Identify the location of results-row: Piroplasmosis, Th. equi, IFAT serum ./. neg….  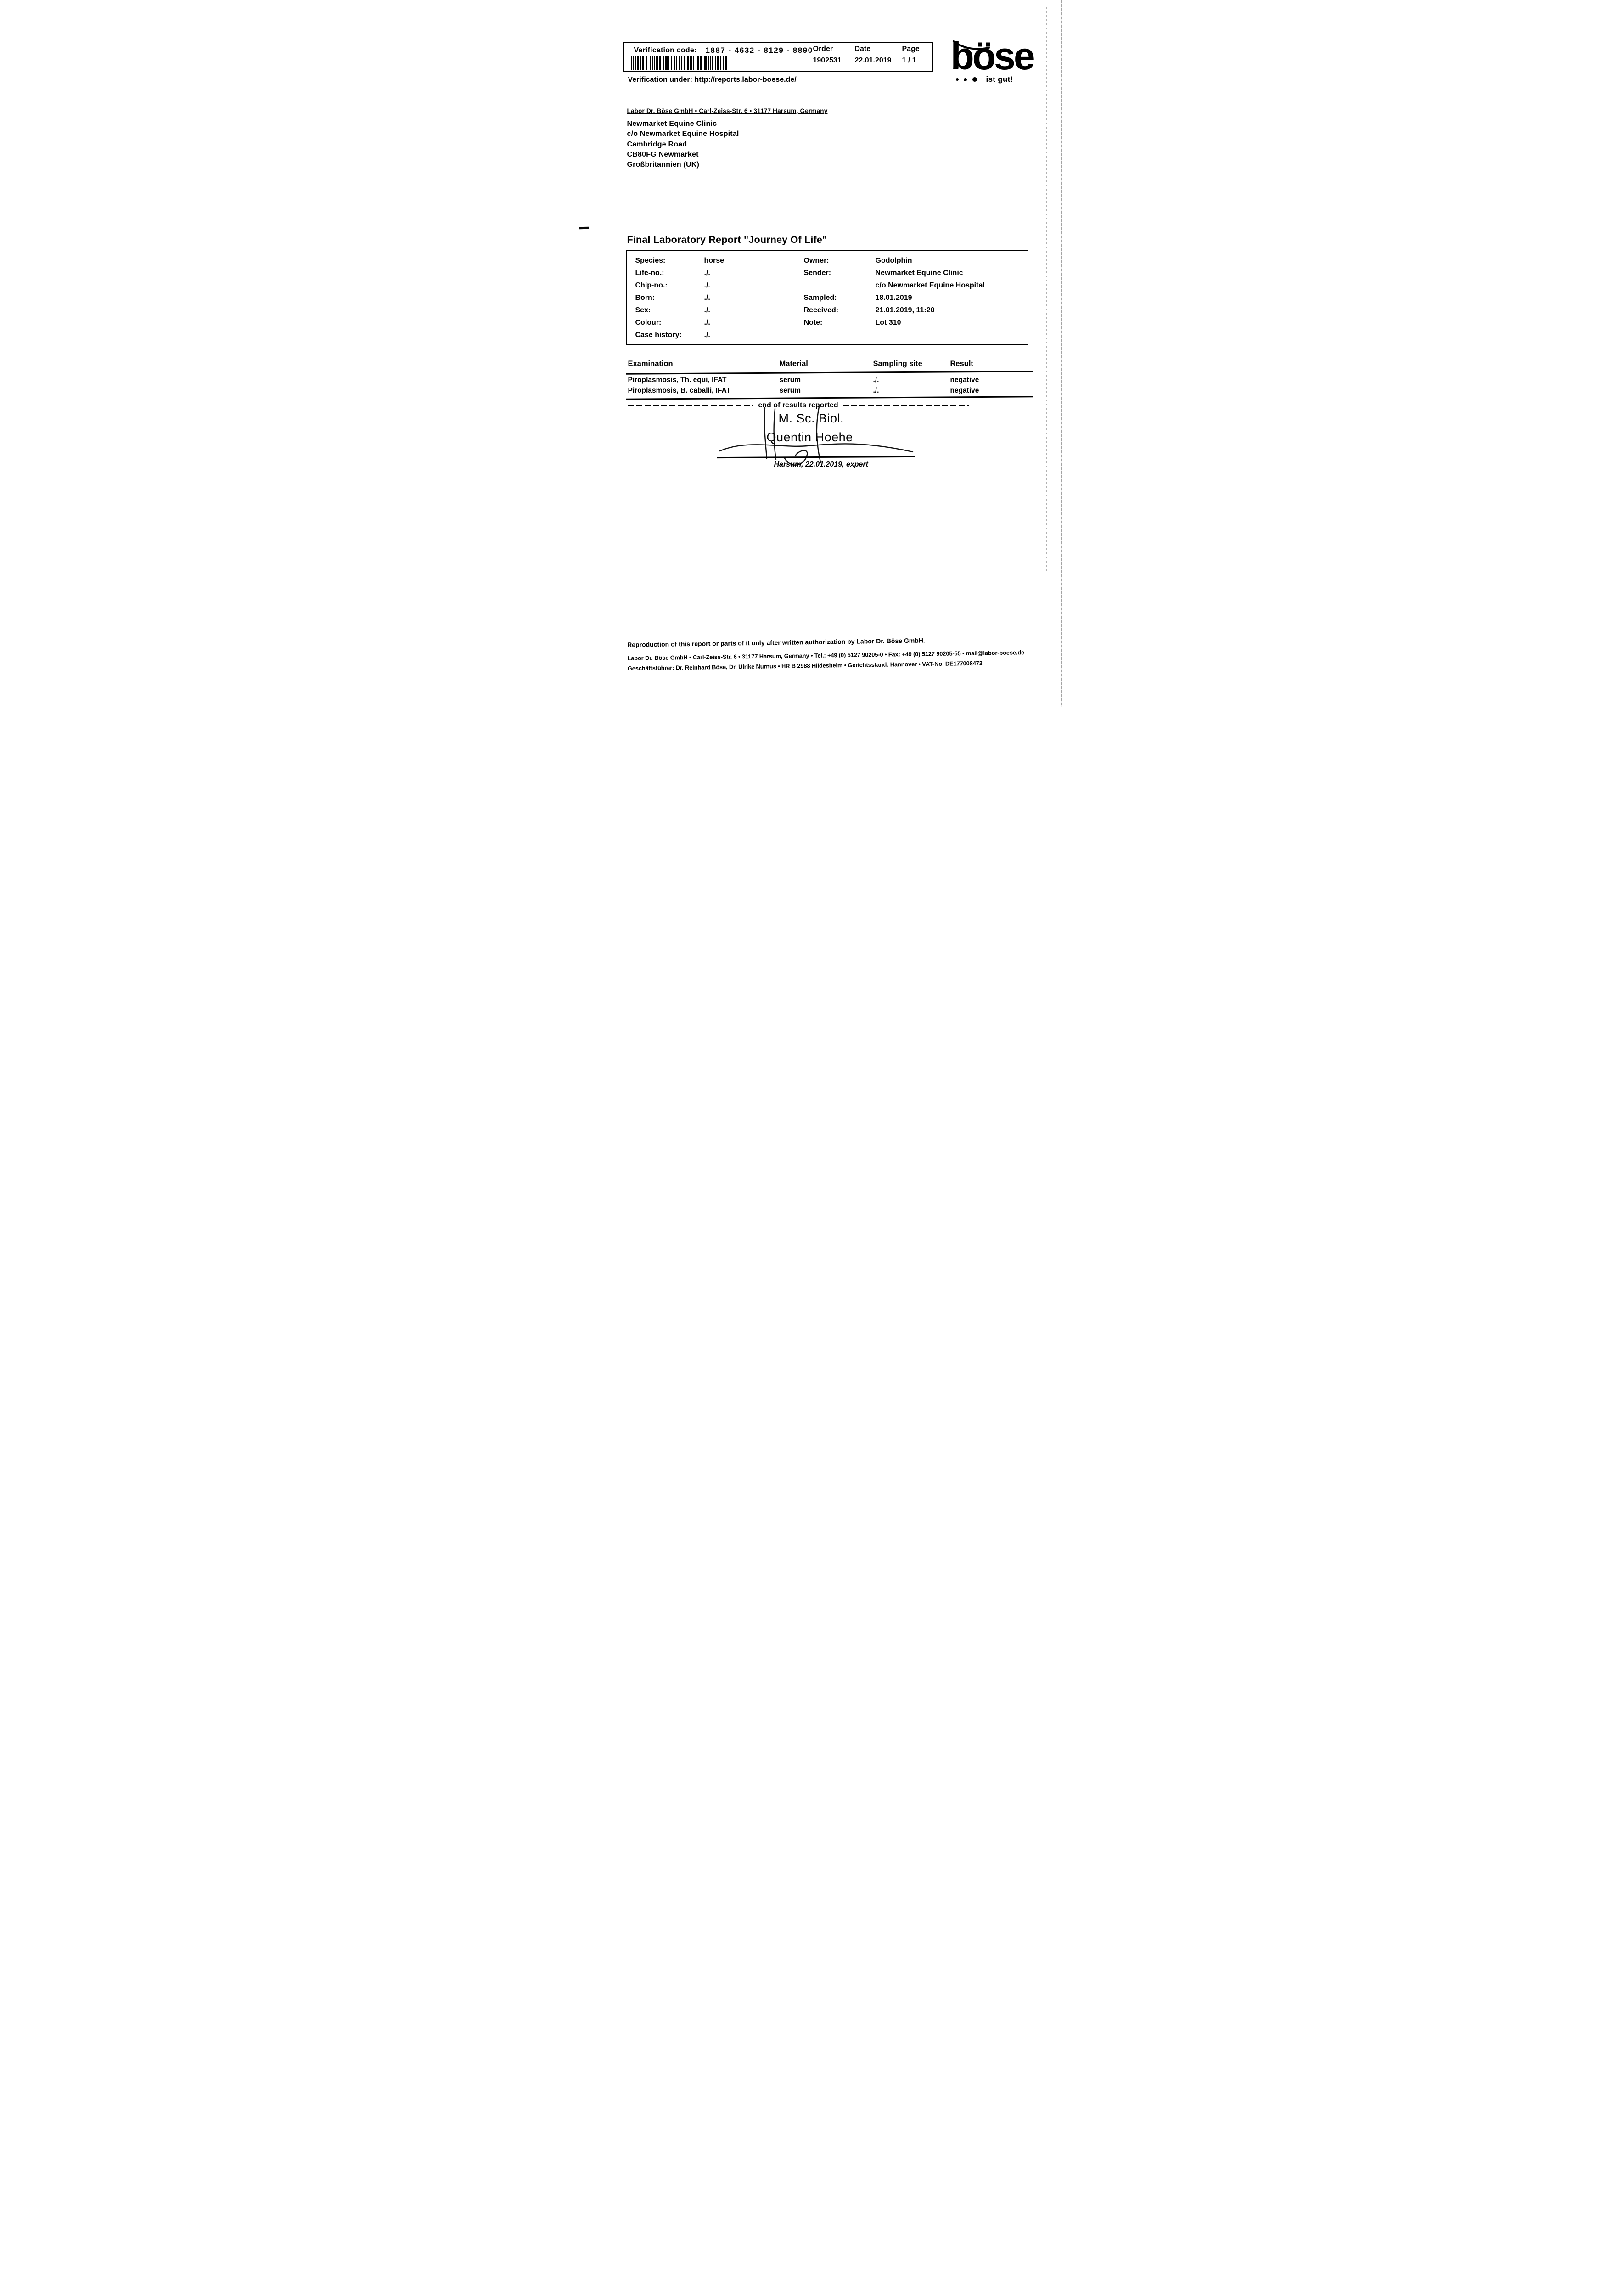
(803, 380).